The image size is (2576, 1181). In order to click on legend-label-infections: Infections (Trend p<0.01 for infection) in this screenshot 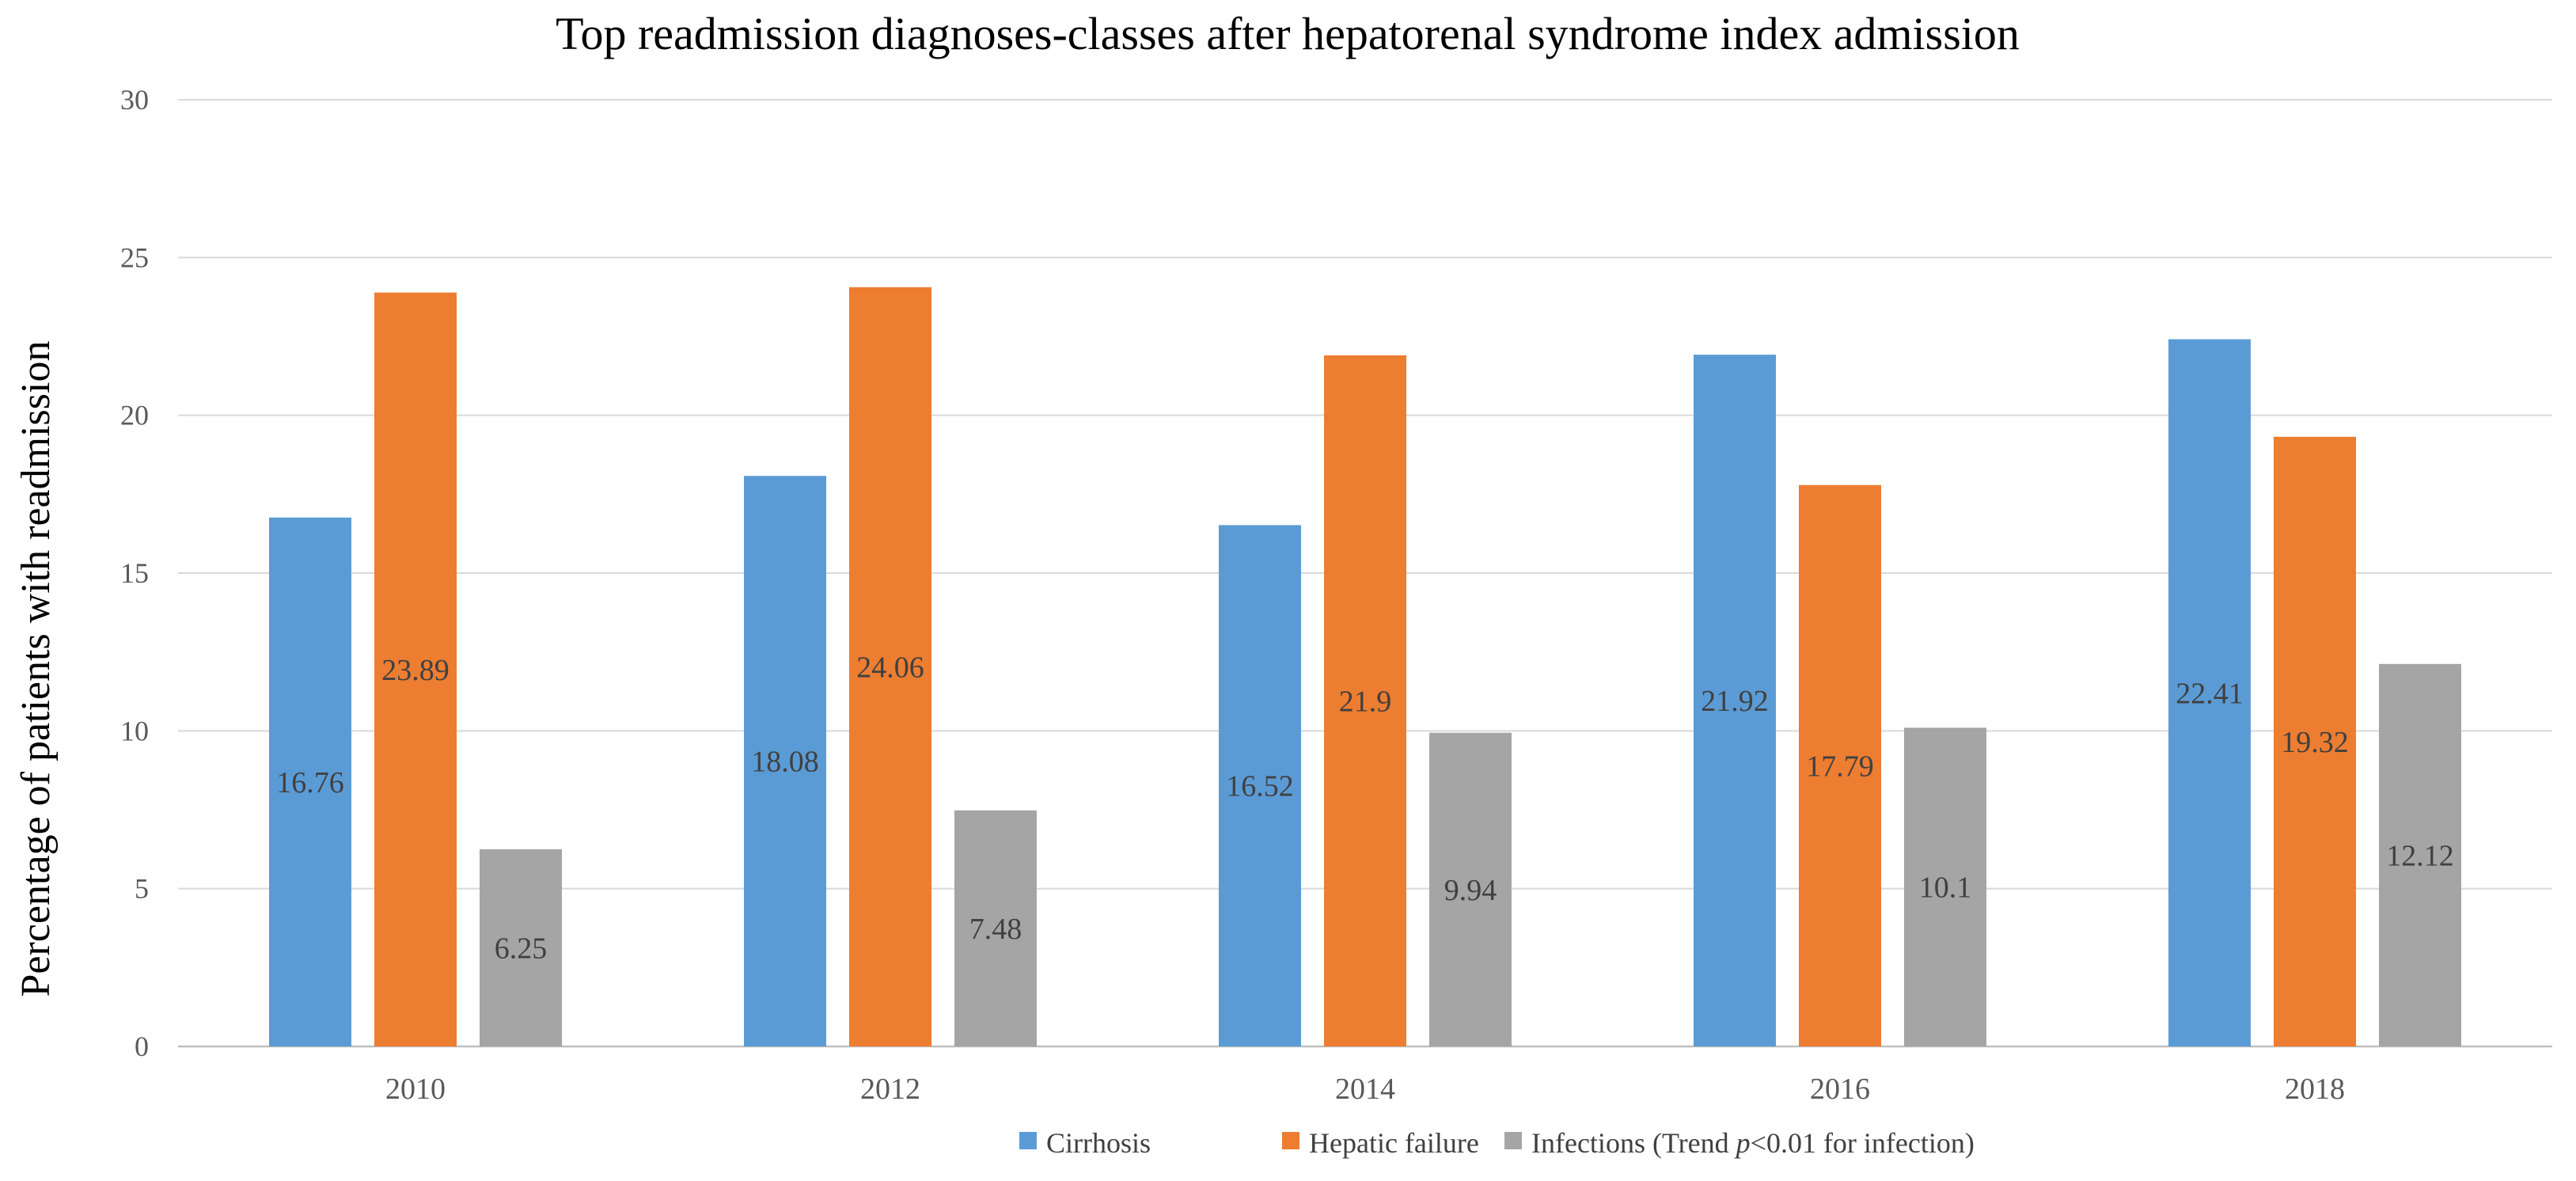, I will do `click(1753, 1143)`.